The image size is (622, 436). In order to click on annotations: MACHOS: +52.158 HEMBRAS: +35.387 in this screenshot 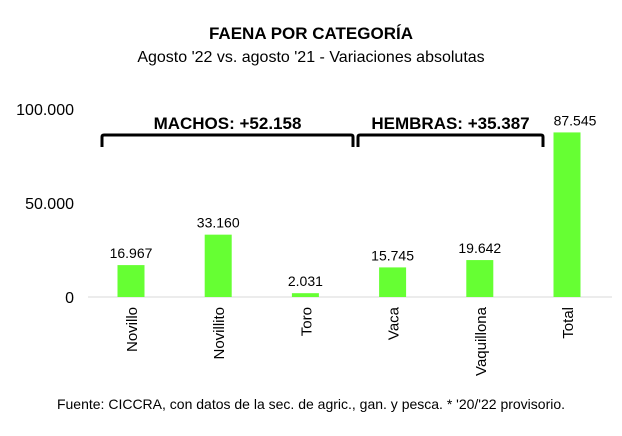, I will do `click(322, 130)`.